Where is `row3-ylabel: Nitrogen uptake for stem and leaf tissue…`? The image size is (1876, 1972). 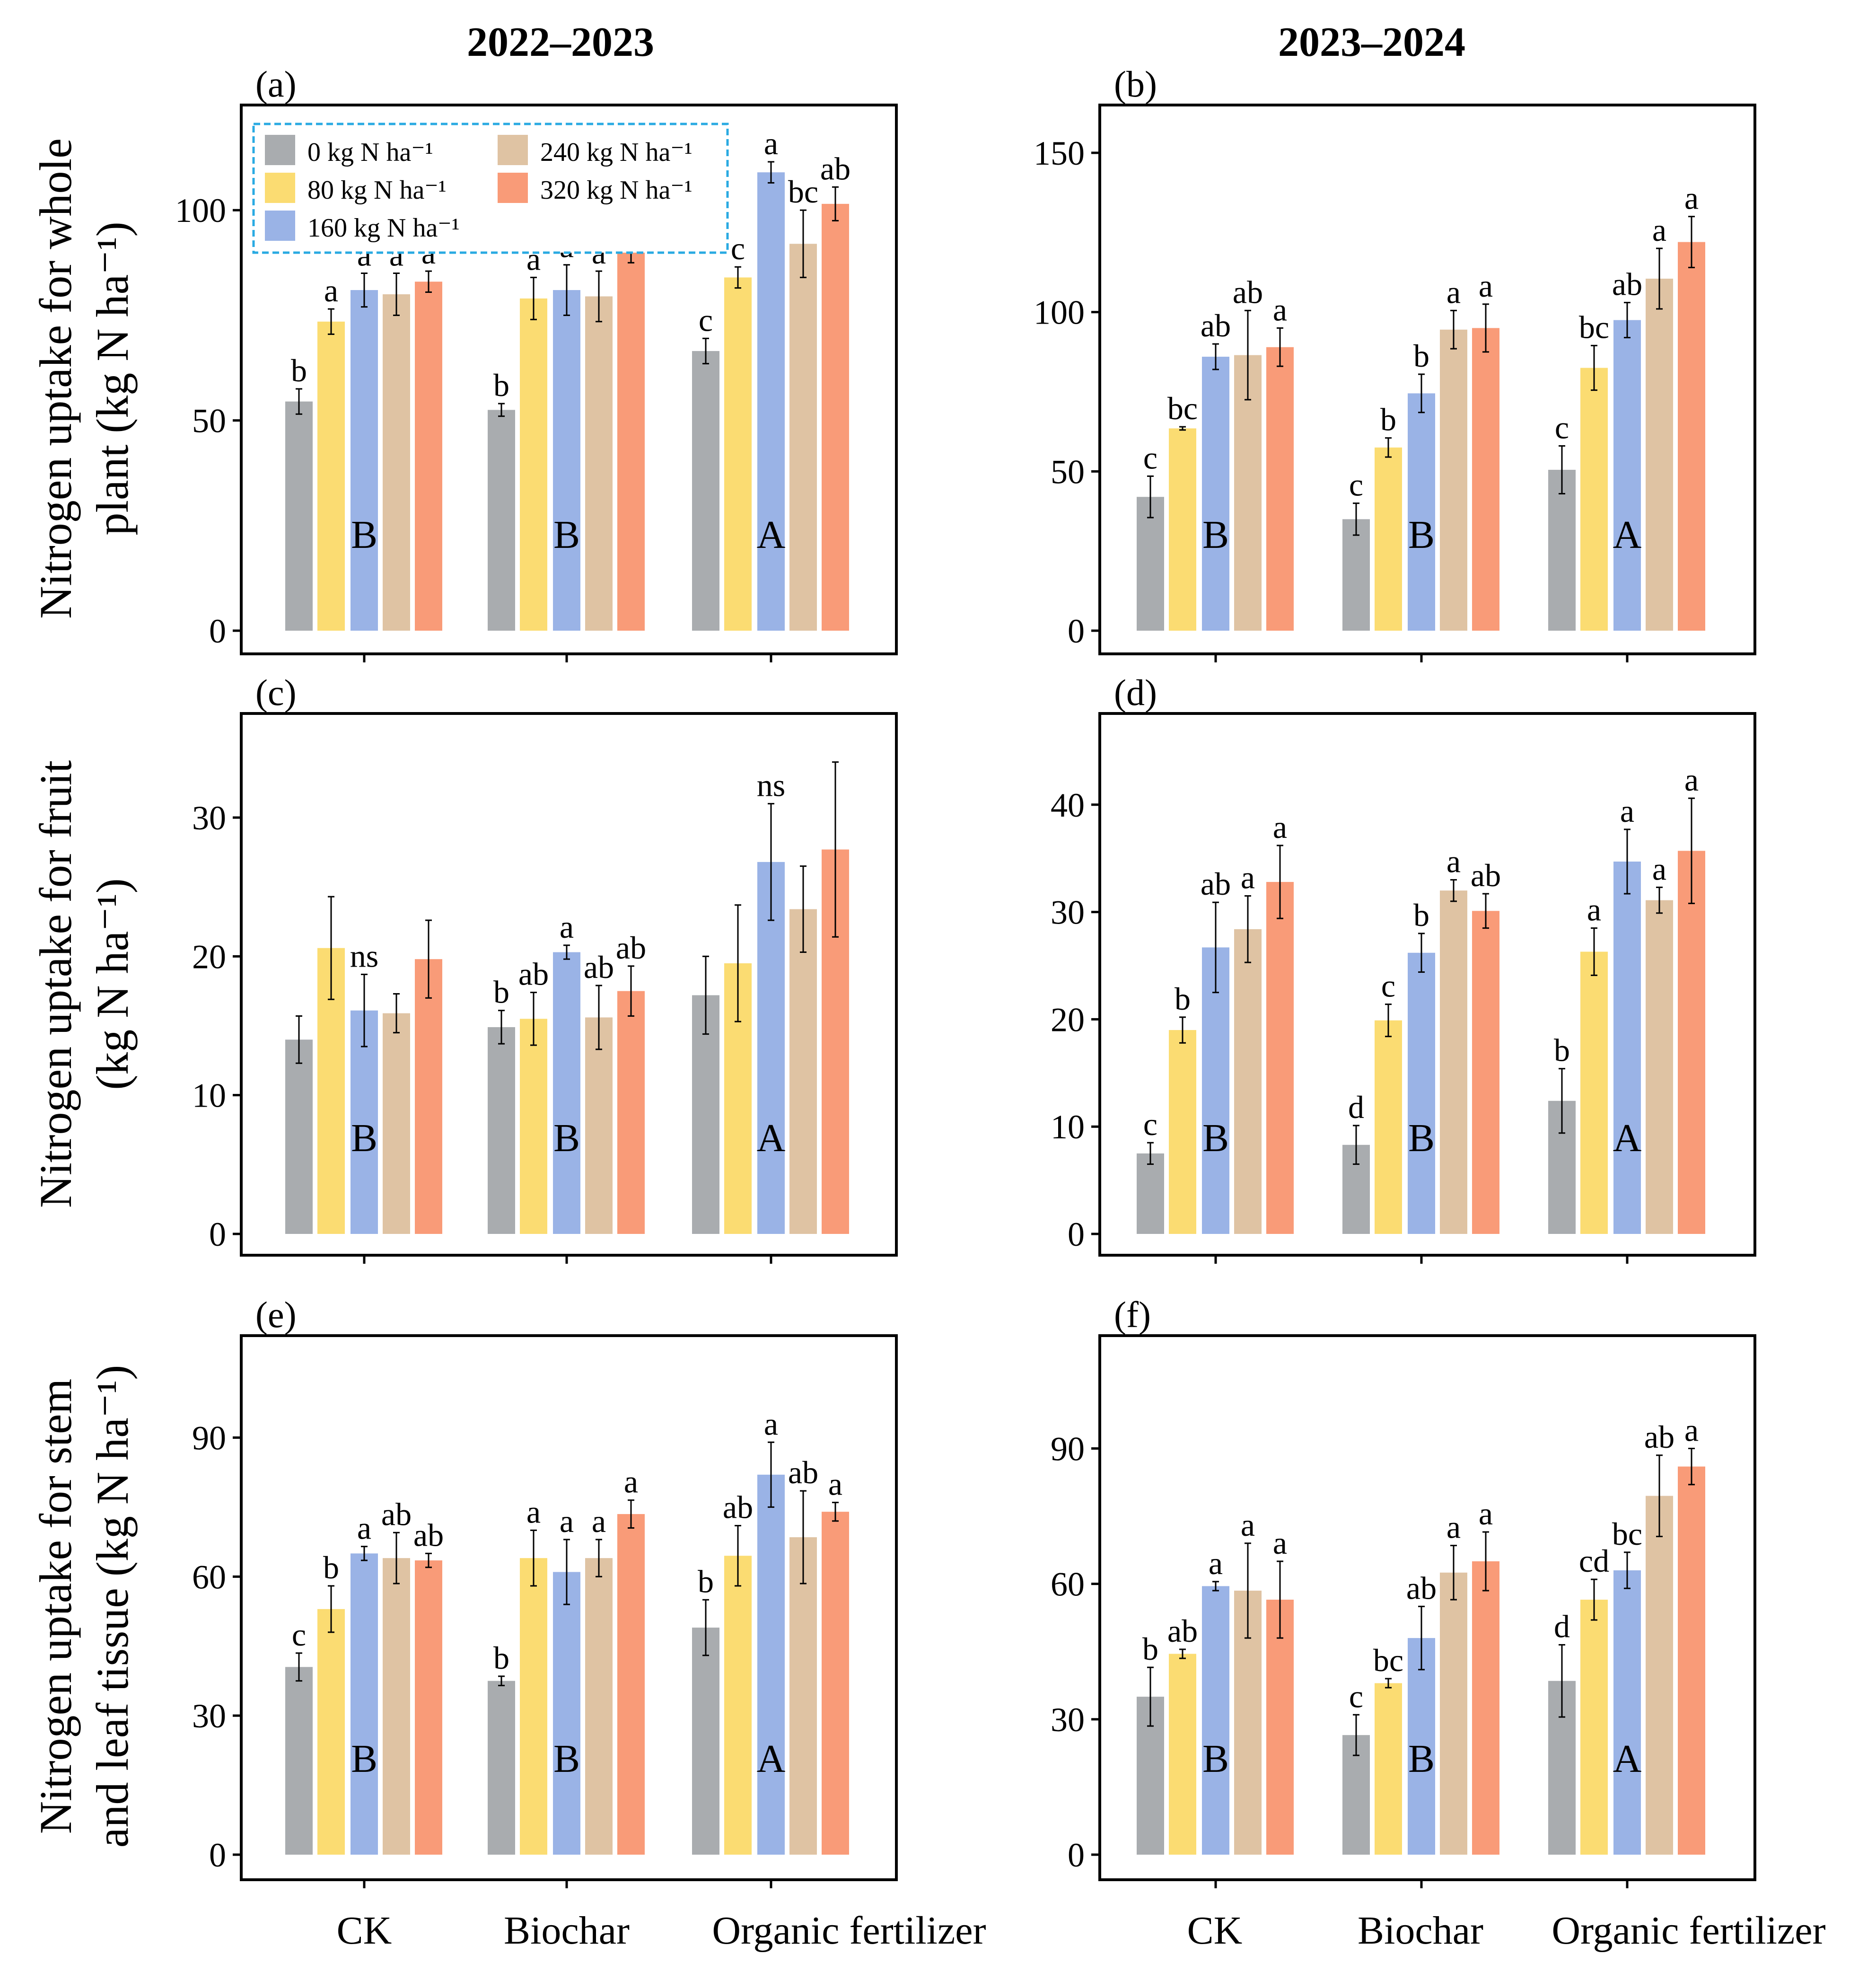
row3-ylabel: Nitrogen uptake for stem and leaf tissue… is located at coordinates (84, 1606).